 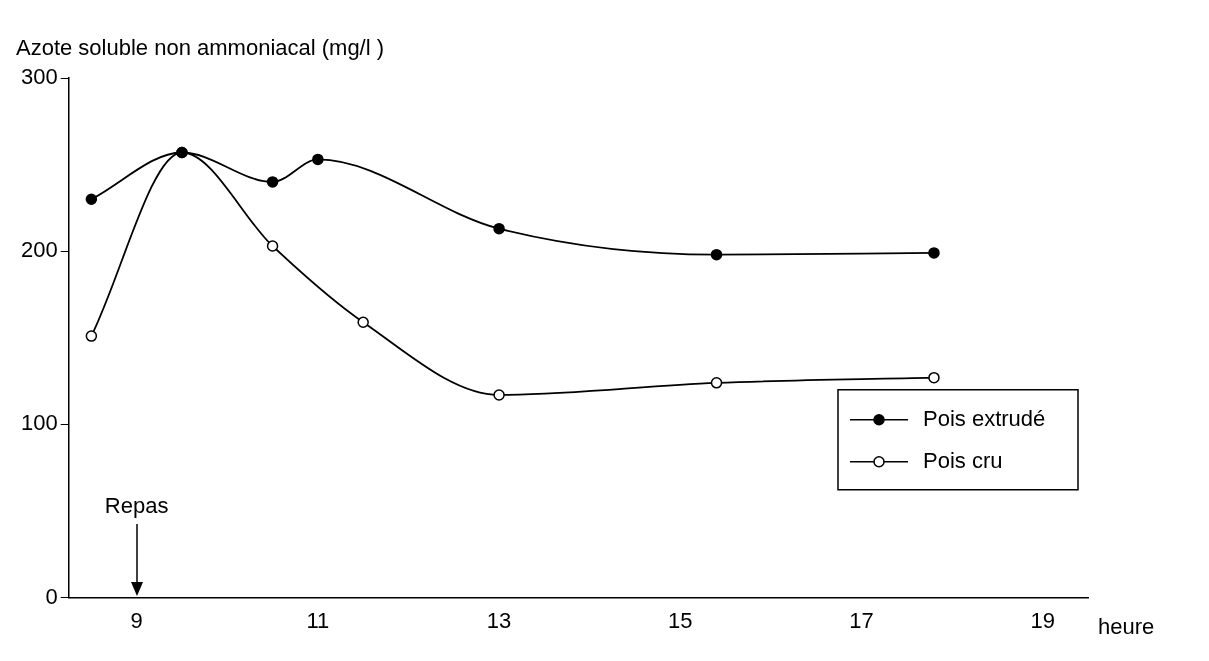 What do you see at coordinates (963, 460) in the screenshot?
I see `legend-label: Pois cru` at bounding box center [963, 460].